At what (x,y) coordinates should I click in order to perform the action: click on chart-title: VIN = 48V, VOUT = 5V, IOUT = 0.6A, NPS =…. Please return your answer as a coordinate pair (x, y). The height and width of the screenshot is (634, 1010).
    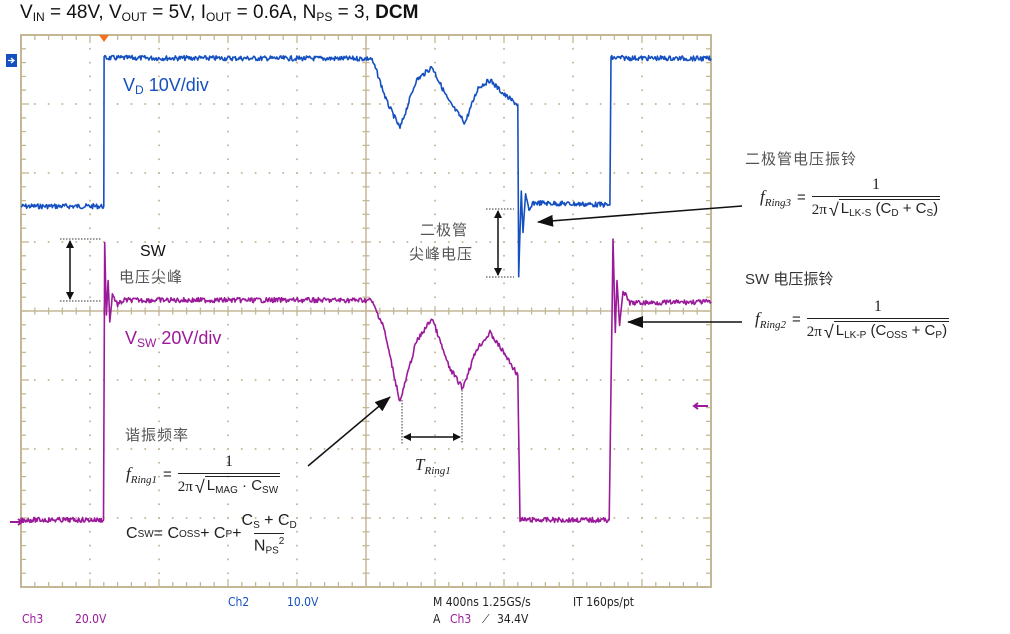
    Looking at the image, I should click on (219, 13).